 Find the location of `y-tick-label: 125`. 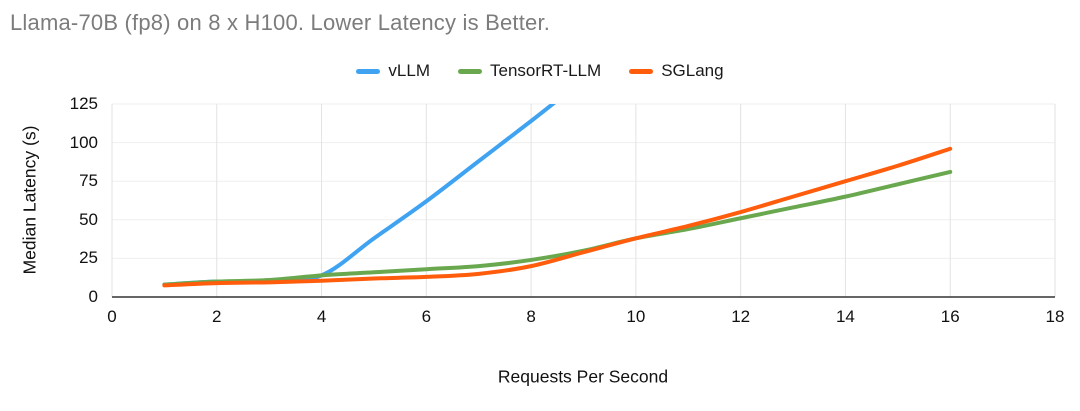

y-tick-label: 125 is located at coordinates (83, 103).